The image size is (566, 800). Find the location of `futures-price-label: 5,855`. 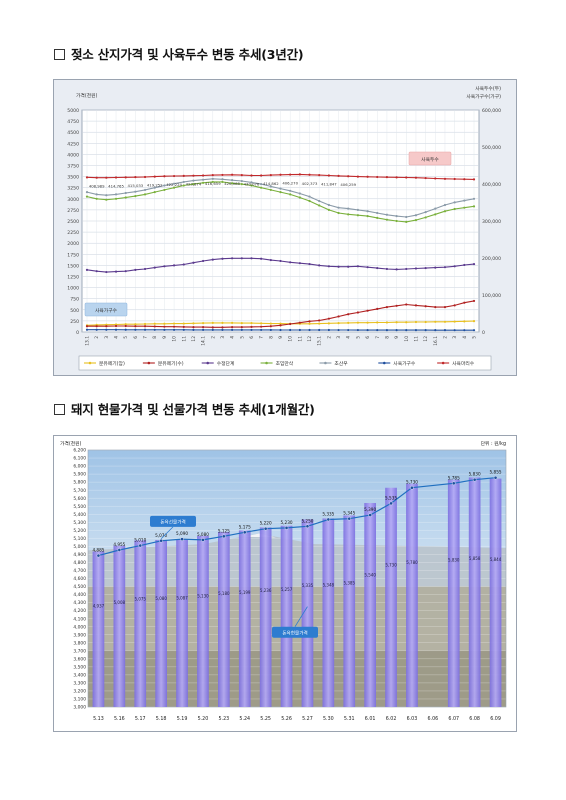

futures-price-label: 5,855 is located at coordinates (496, 472).